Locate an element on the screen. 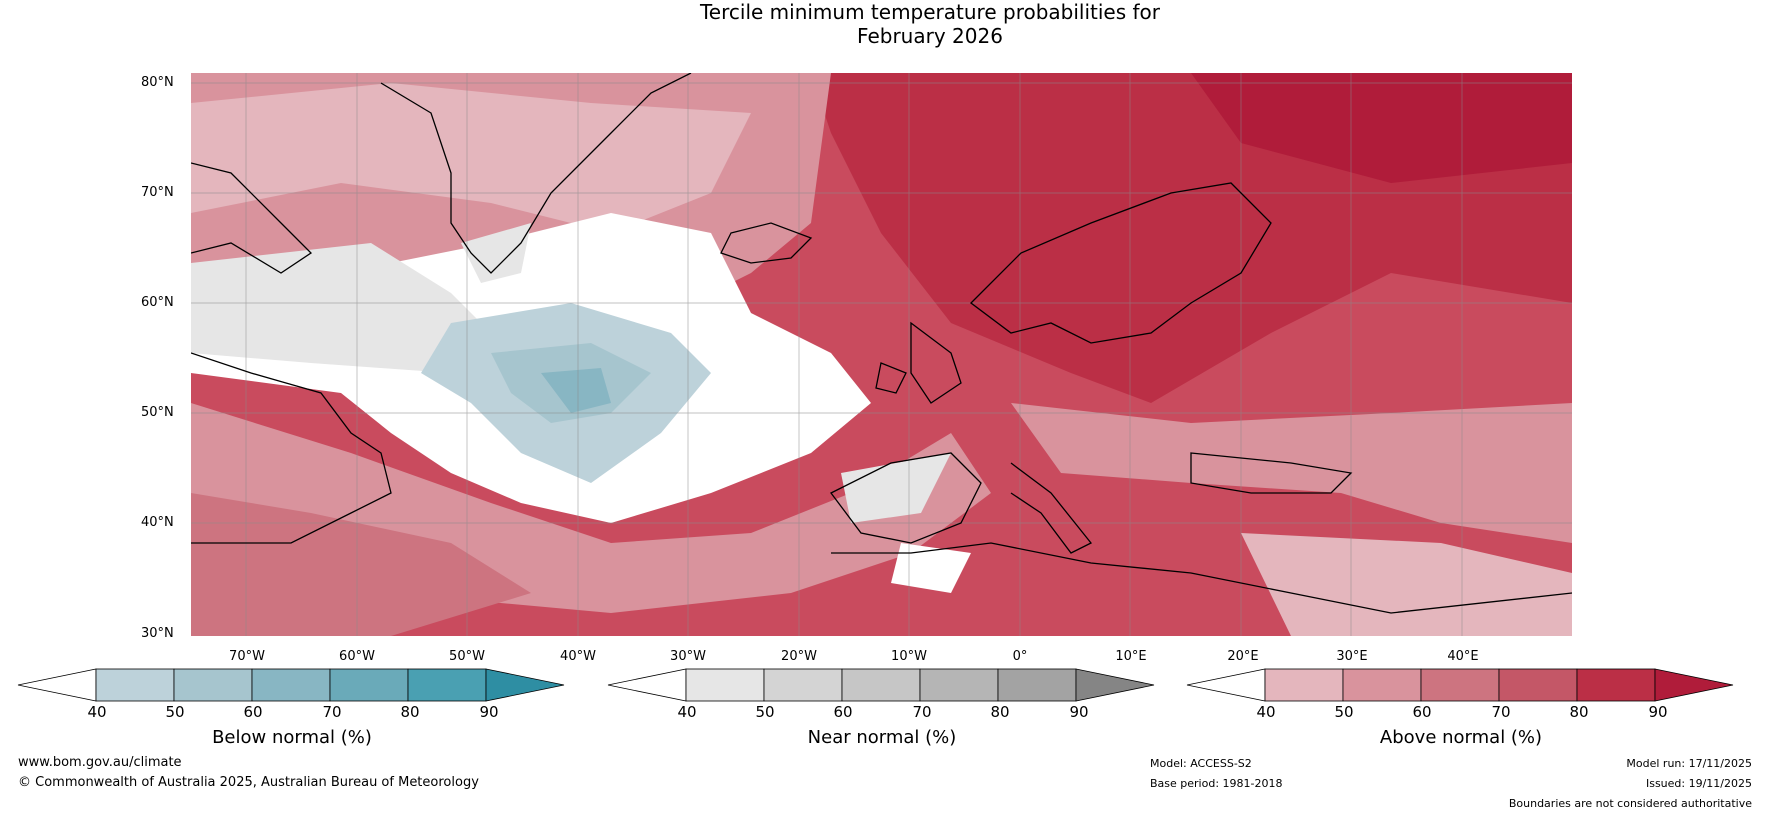 This screenshot has height=816, width=1770. below-tick-80: 80 is located at coordinates (410, 712).